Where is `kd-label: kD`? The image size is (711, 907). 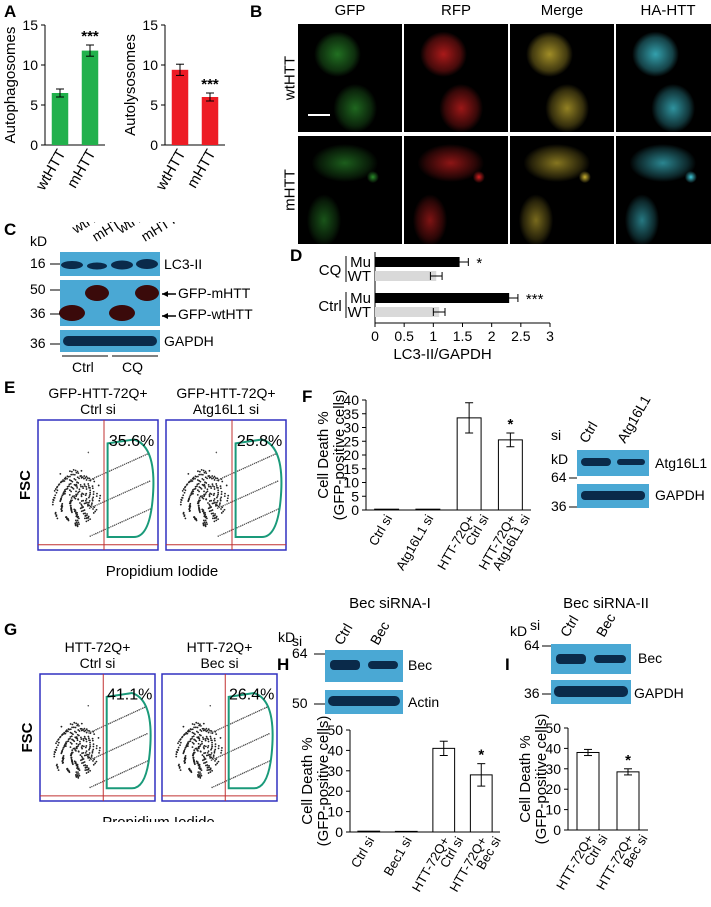 kd-label: kD is located at coordinates (518, 631).